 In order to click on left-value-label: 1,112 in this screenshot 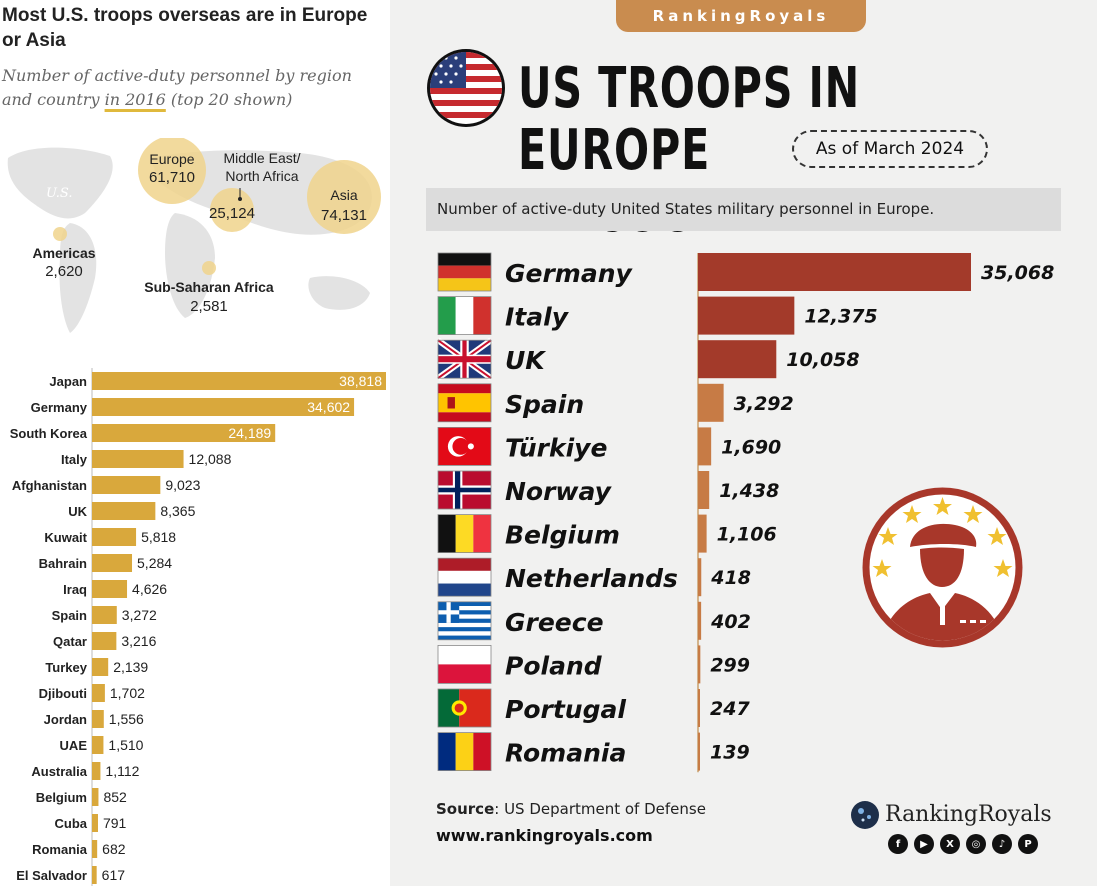, I will do `click(122, 771)`.